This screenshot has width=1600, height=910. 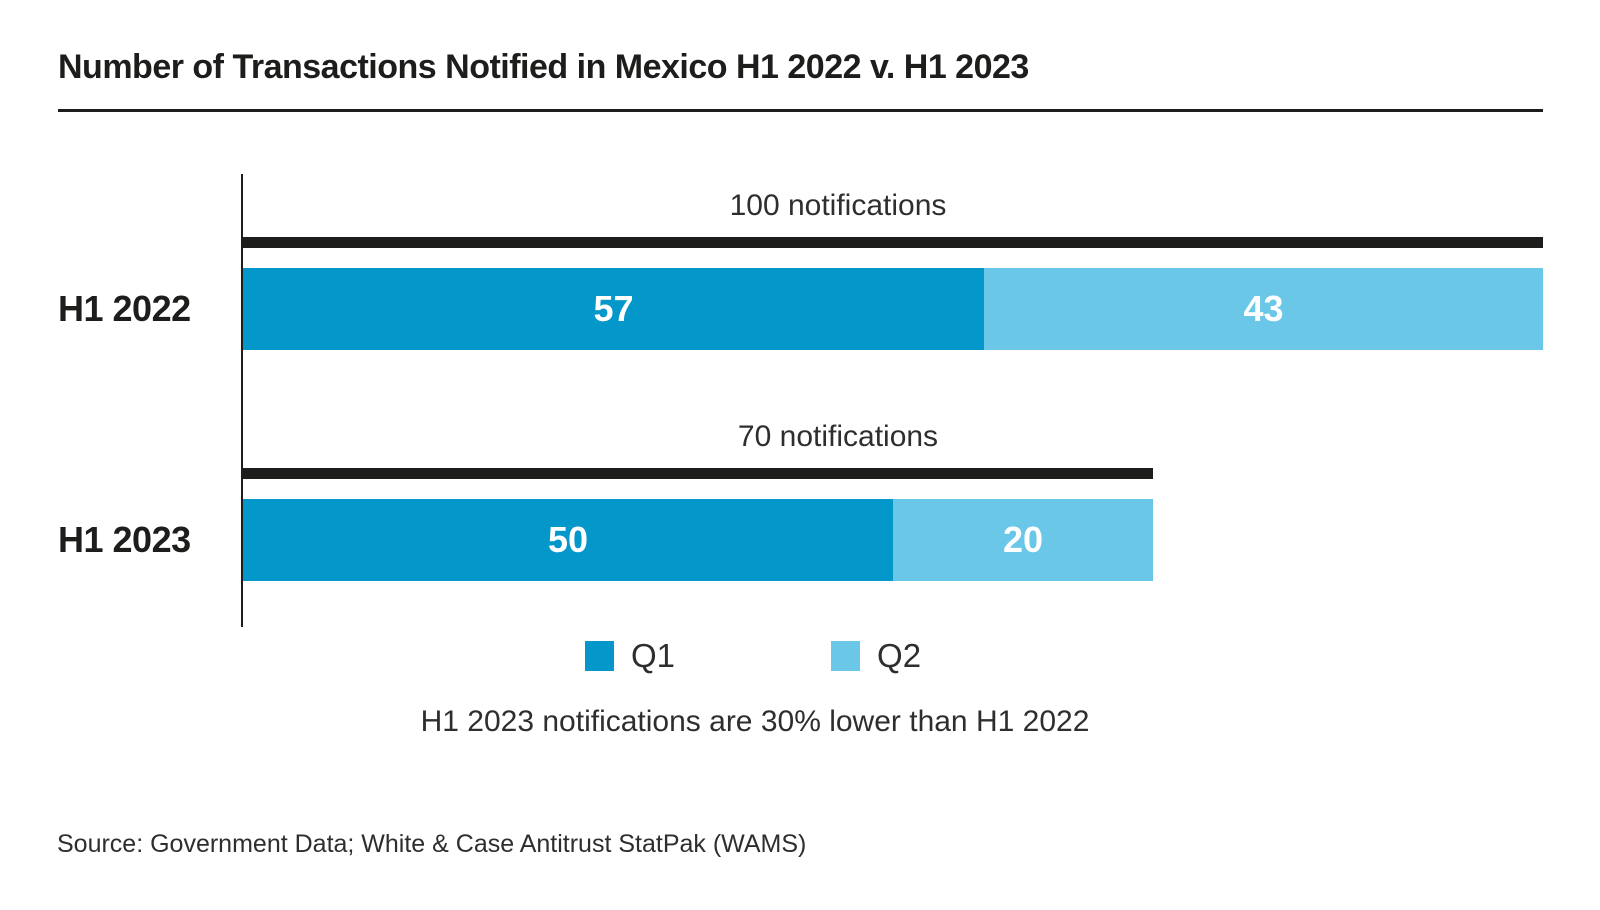 I want to click on bar-segment-q2: 43, so click(x=1263, y=309).